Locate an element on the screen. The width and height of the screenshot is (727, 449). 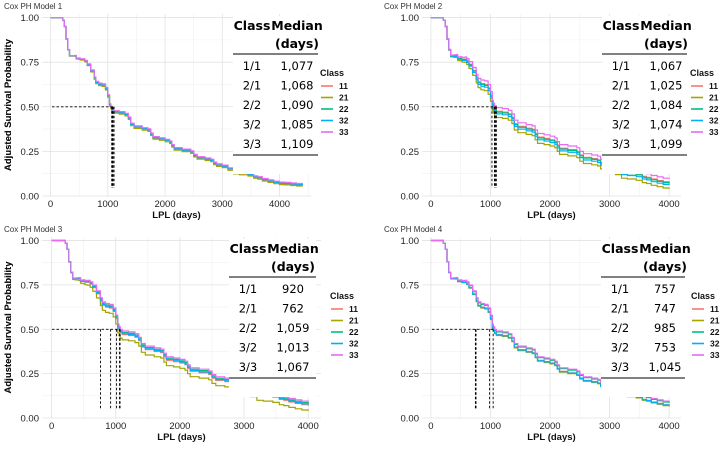
table-cell-median: 1,109 is located at coordinates (297, 144).